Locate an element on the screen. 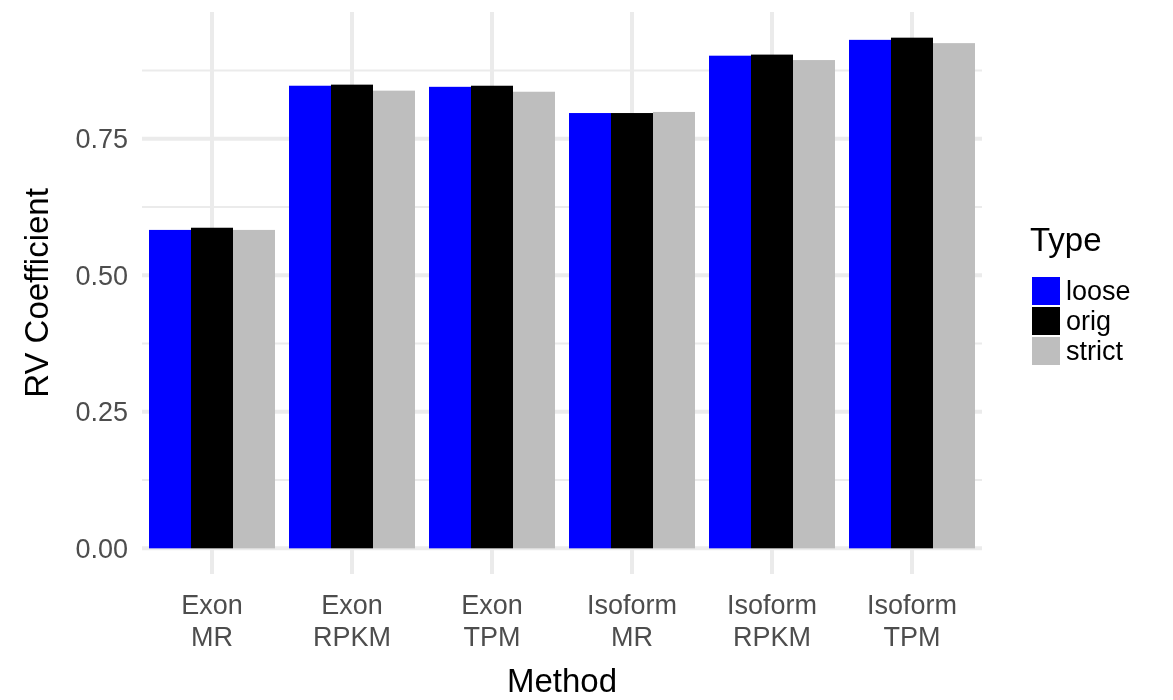 The height and width of the screenshot is (700, 1173). x-axis-title: Method is located at coordinates (562, 680).